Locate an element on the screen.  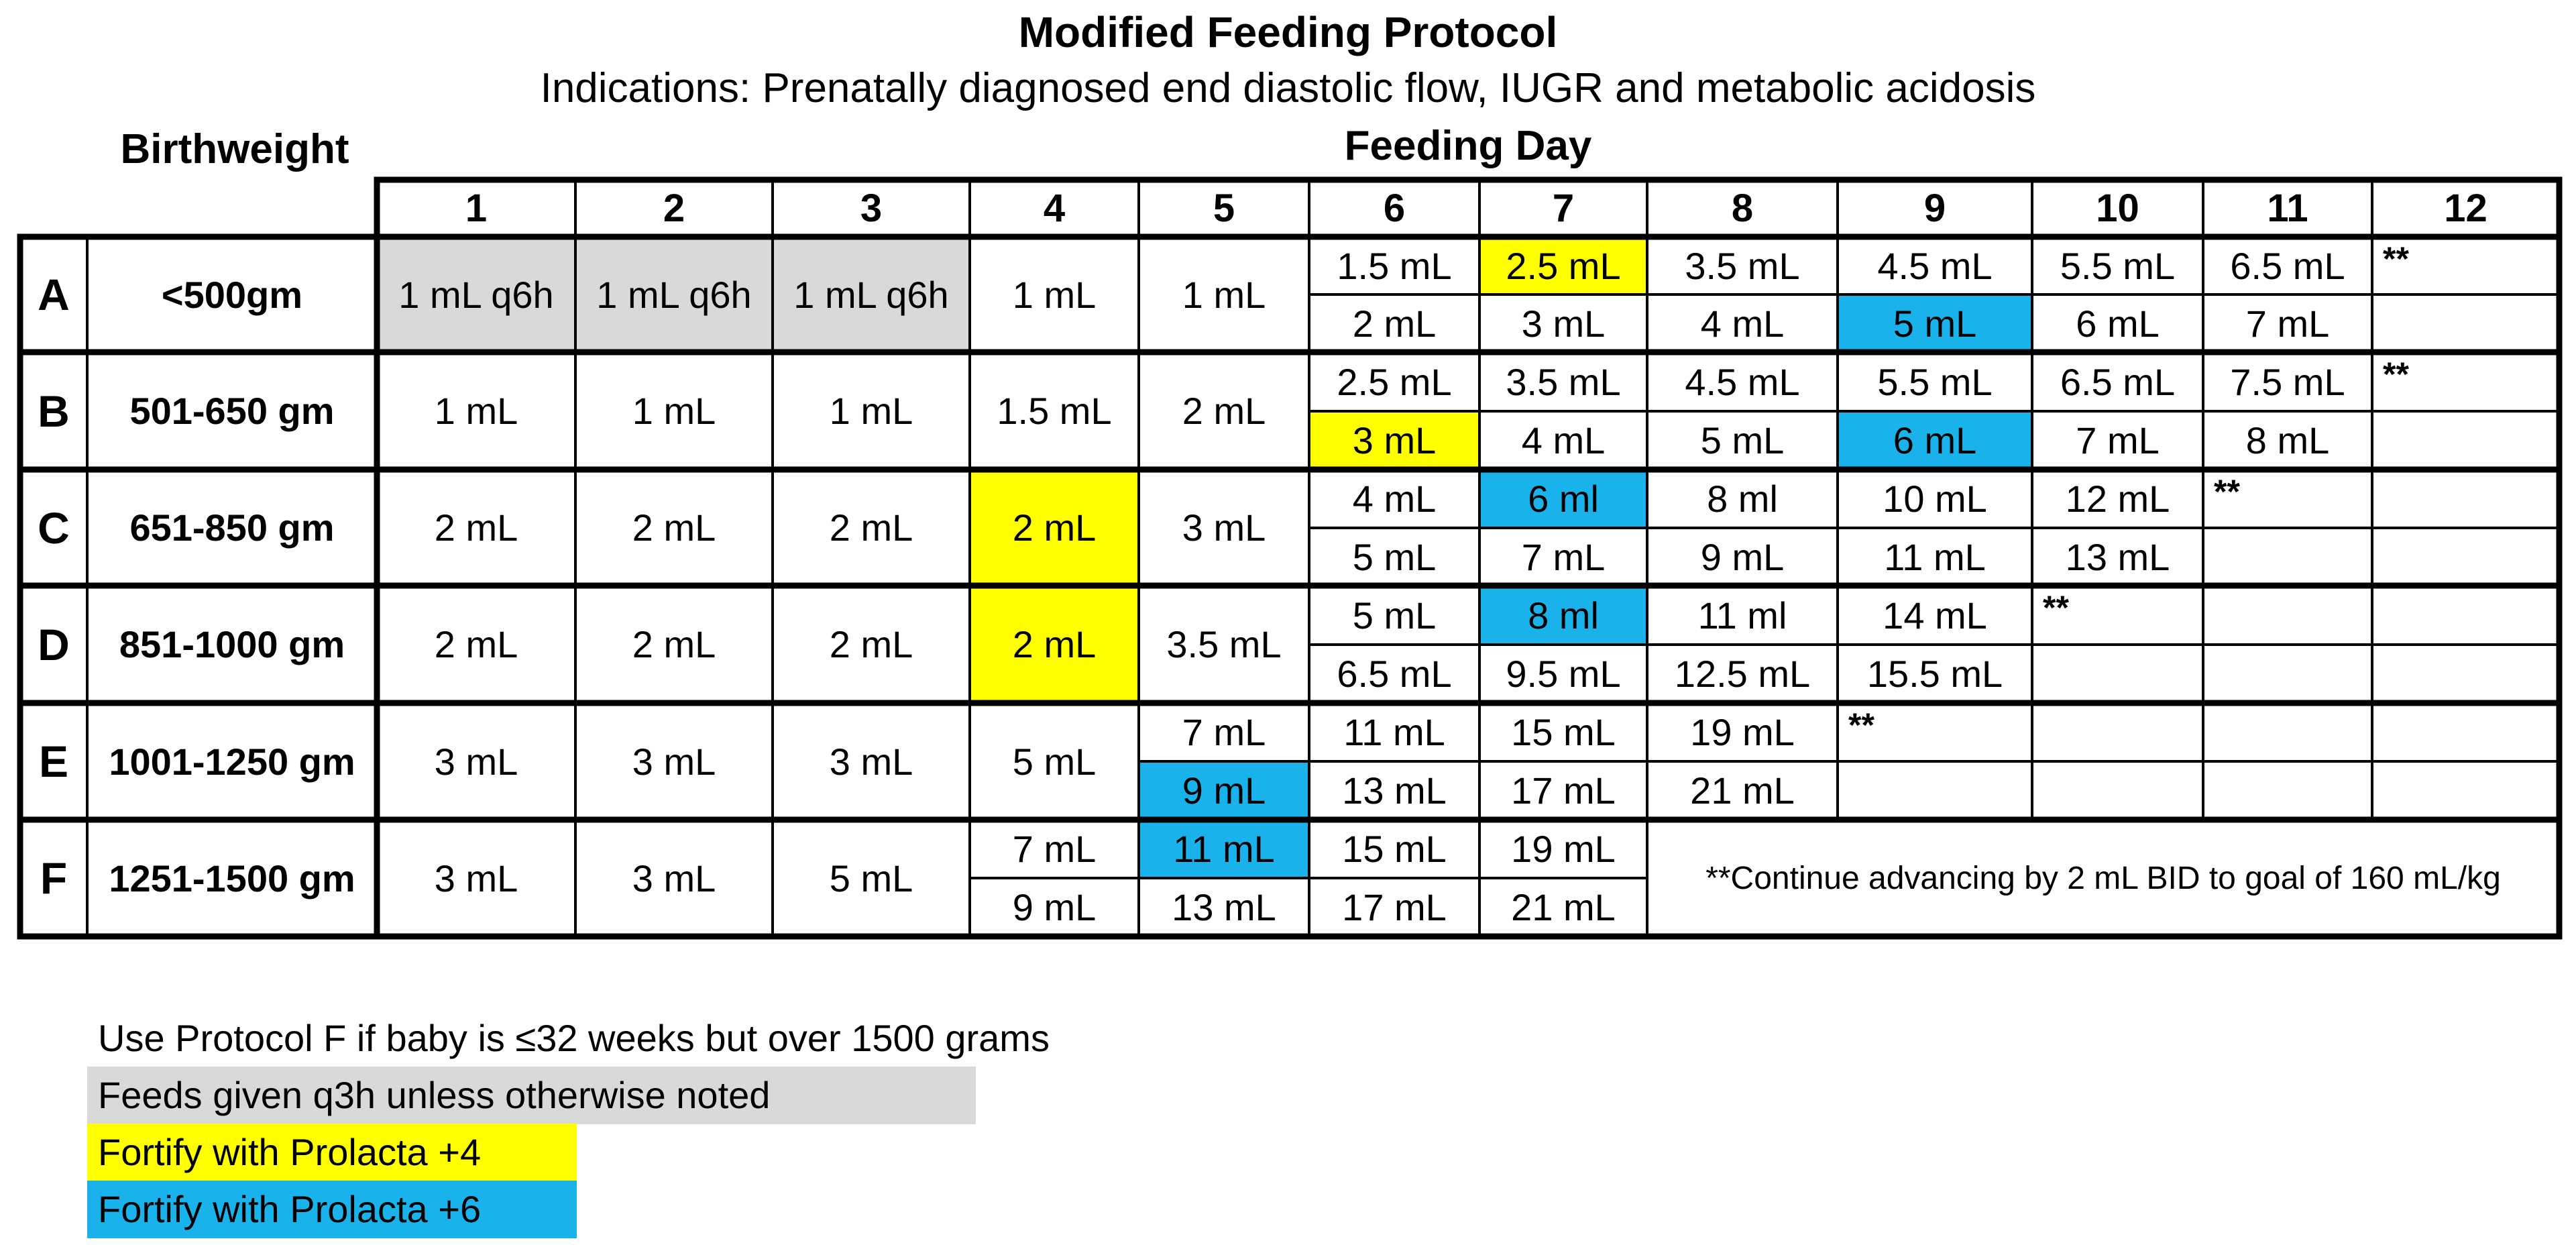
cell-B-day11-am: 7.5 mL is located at coordinates (2287, 381).